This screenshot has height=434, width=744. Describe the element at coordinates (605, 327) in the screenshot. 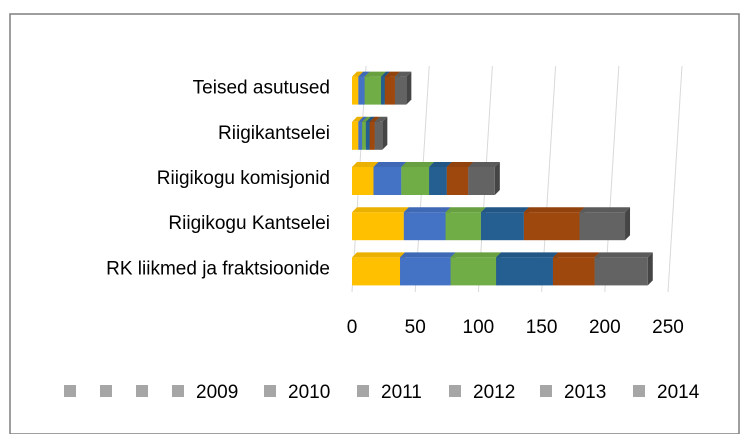

I see `x-tick-label: 200` at that location.